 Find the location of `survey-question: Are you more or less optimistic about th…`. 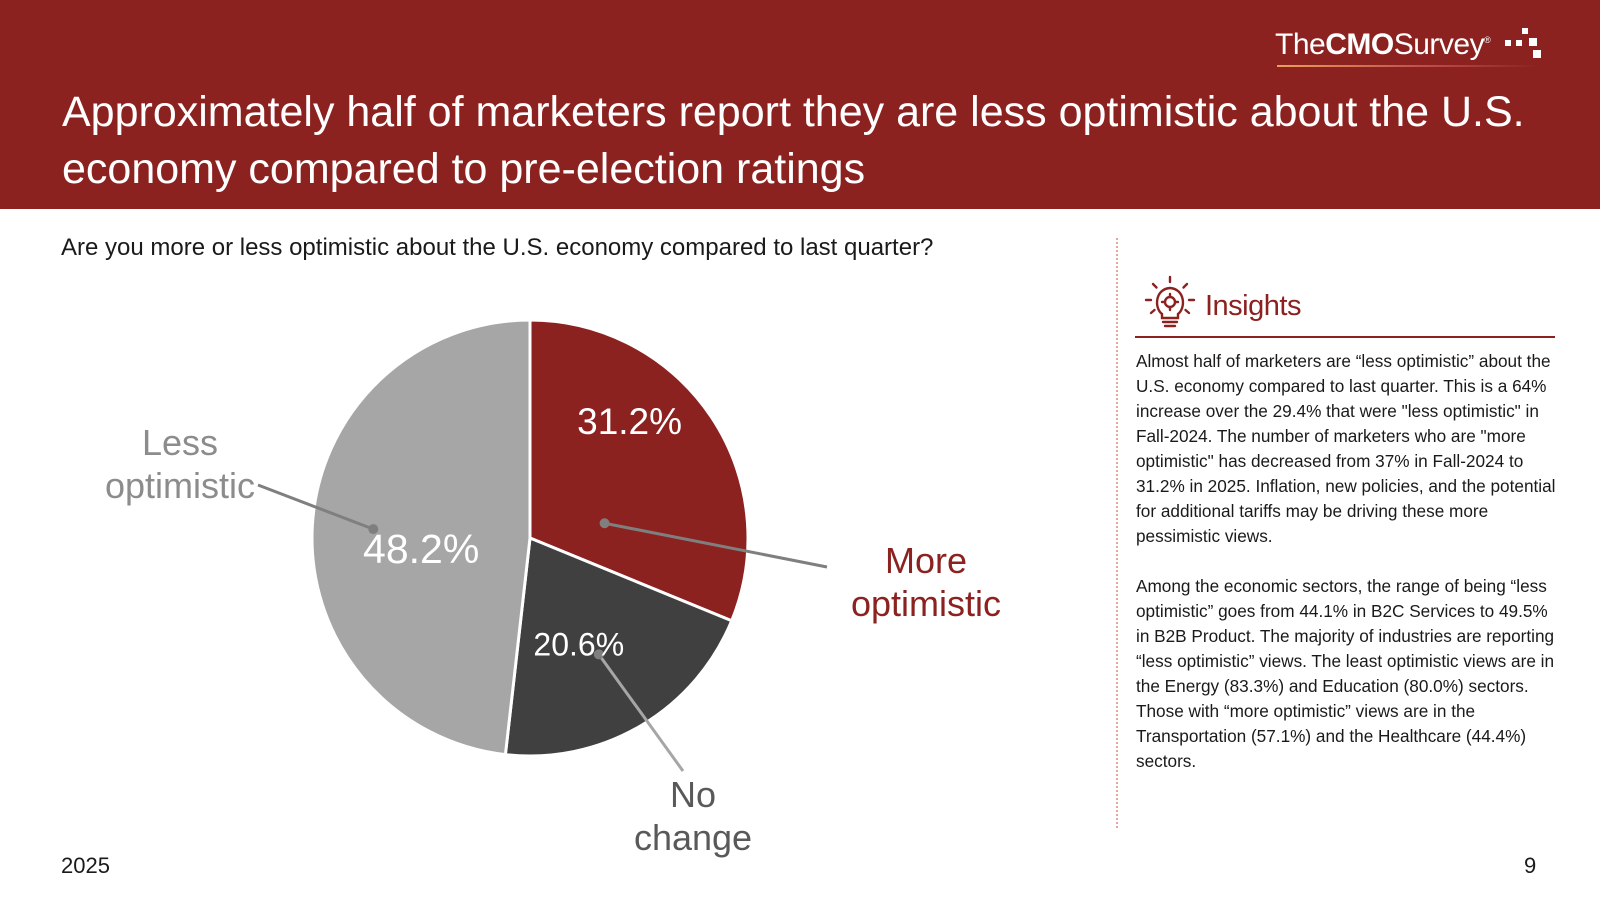

survey-question: Are you more or less optimistic about th… is located at coordinates (497, 247).